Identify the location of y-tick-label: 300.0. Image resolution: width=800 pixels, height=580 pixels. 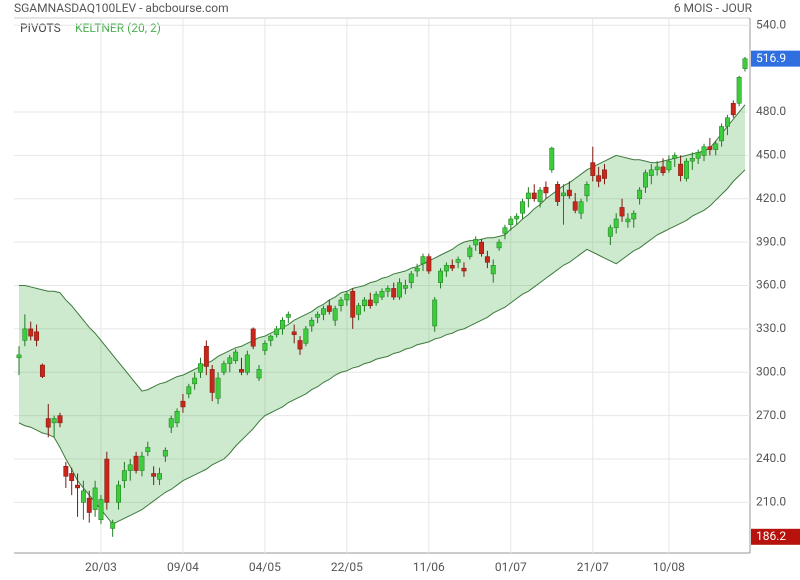
(771, 371).